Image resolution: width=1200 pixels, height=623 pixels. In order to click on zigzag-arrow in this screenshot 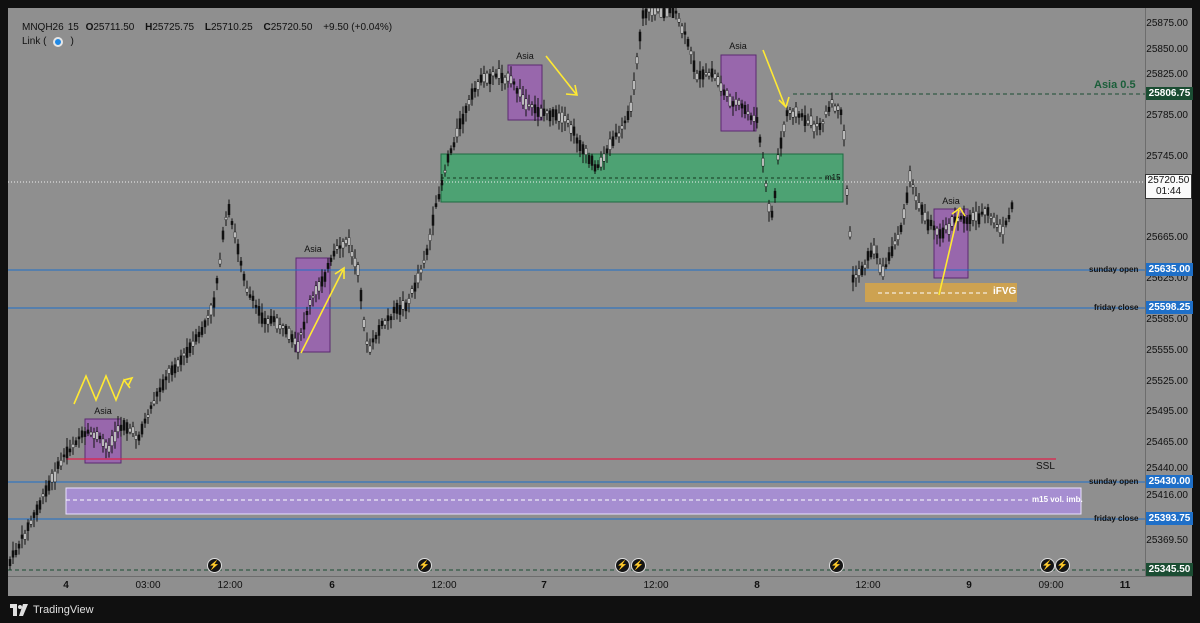, I will do `click(102, 389)`.